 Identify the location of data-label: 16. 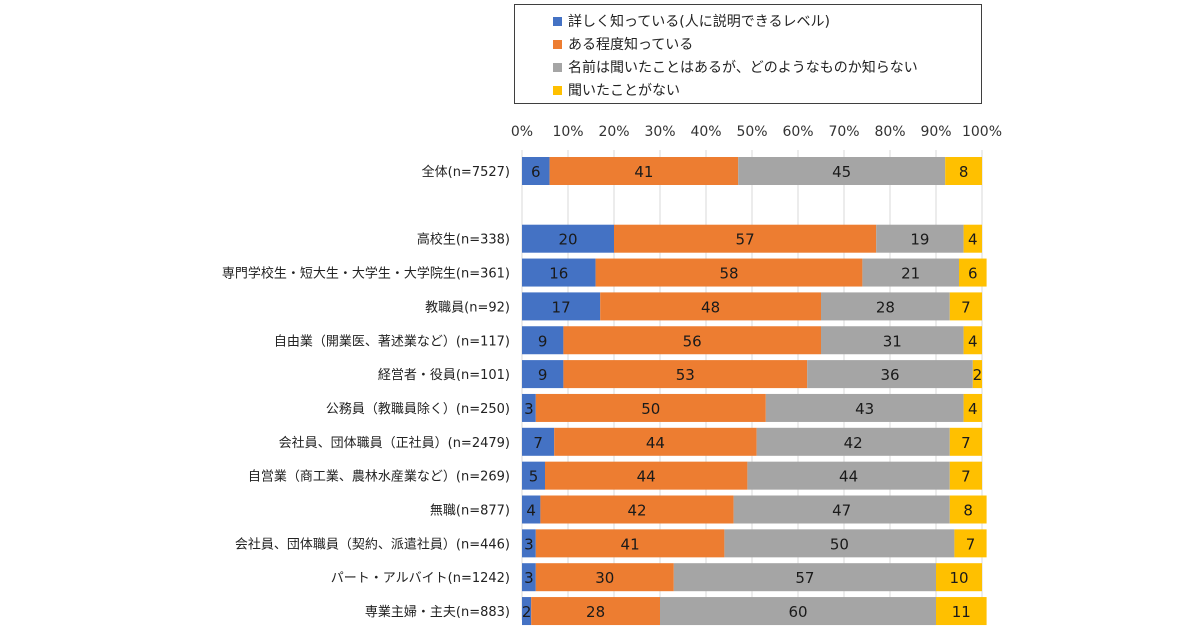
(558, 274).